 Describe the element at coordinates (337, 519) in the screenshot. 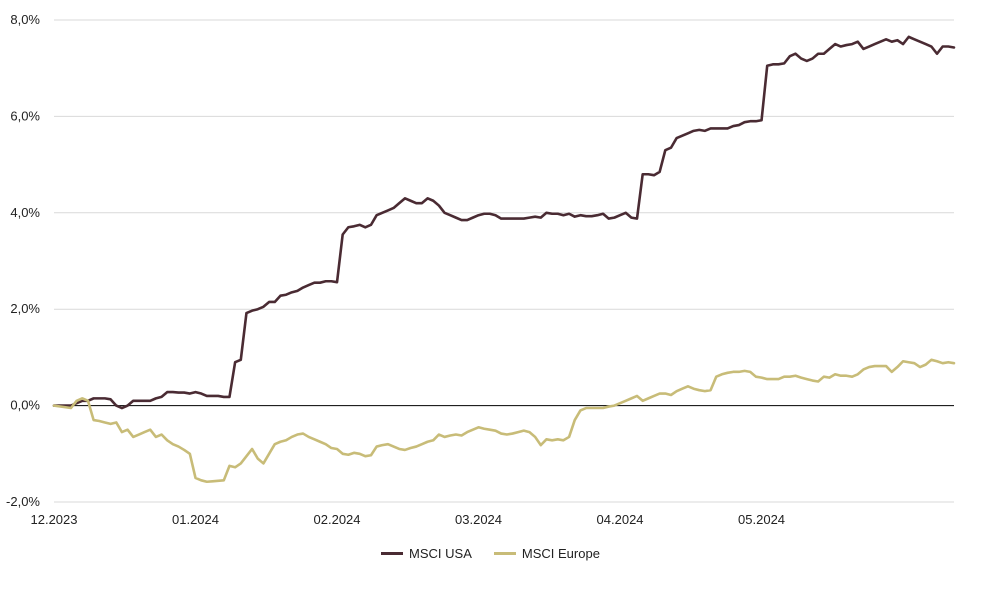

I see `x-tick-label: 02.2024` at that location.